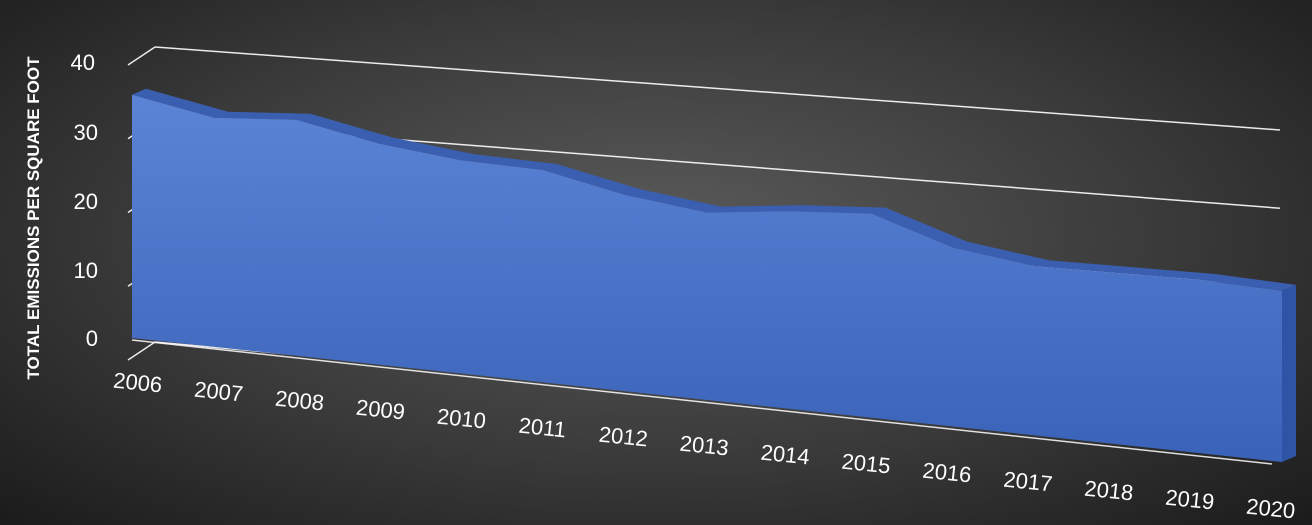 This screenshot has height=525, width=1312. What do you see at coordinates (624, 194) in the screenshot?
I see `data-point-2012` at bounding box center [624, 194].